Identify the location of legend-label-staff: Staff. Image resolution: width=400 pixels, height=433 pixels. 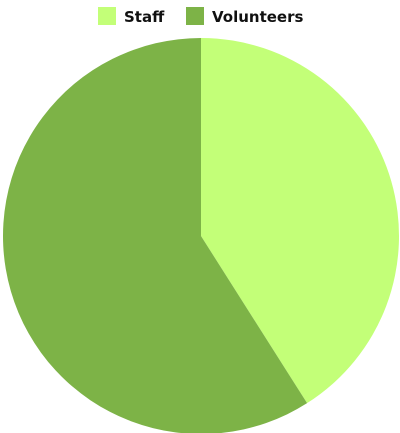
(144, 17).